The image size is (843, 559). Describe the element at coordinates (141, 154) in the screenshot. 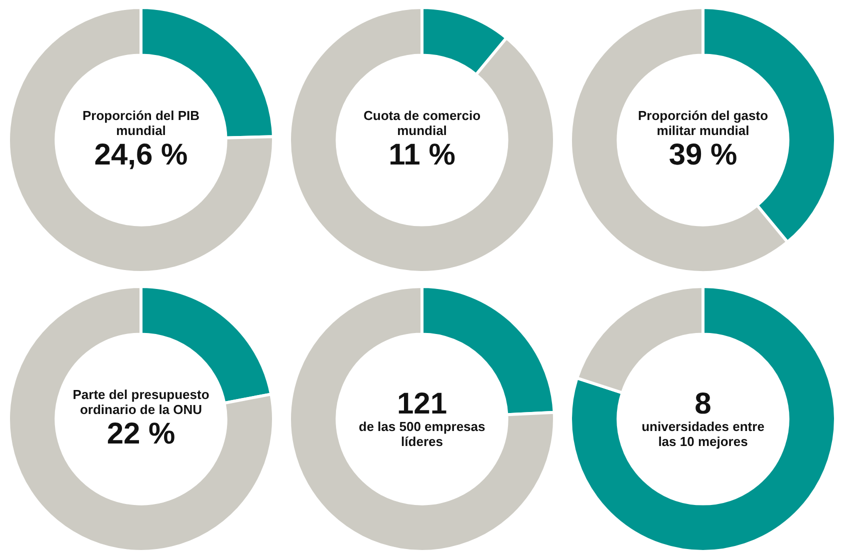

I see `text: 24,6 %` at that location.